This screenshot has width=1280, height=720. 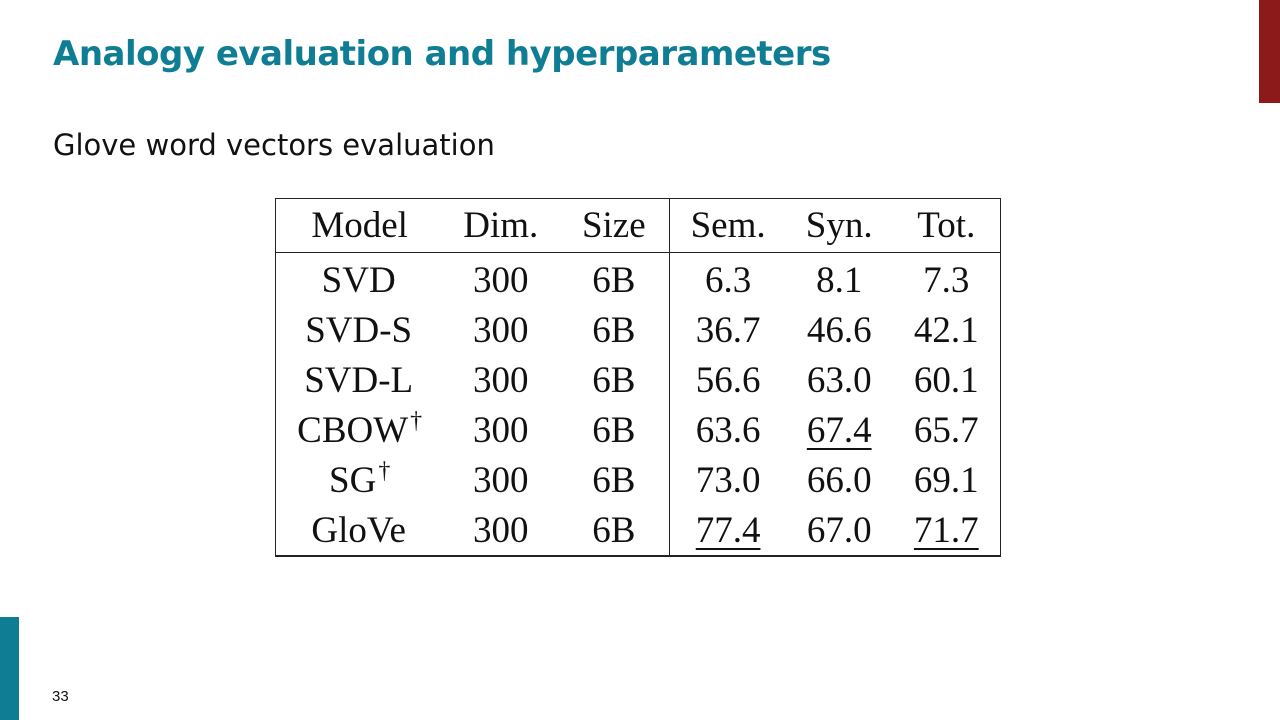 What do you see at coordinates (353, 480) in the screenshot?
I see `model-name: SG` at bounding box center [353, 480].